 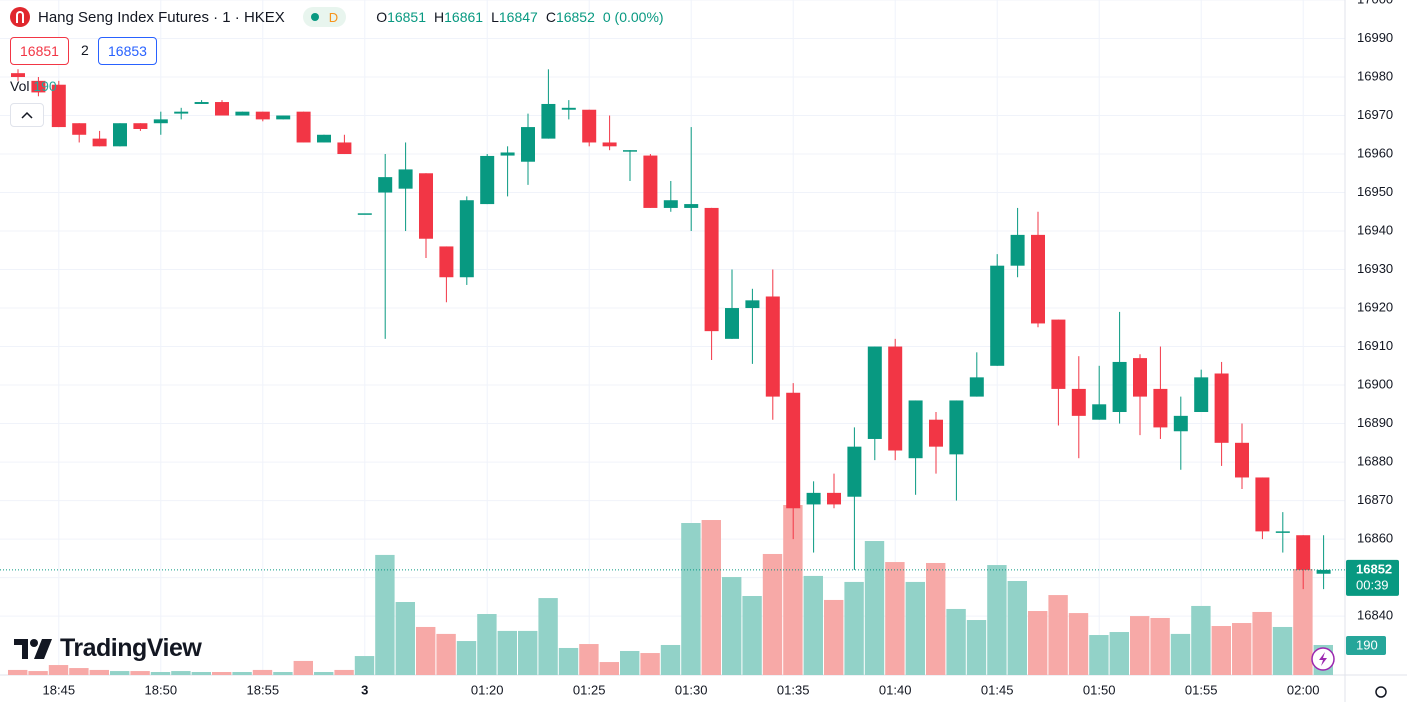 What do you see at coordinates (1375, 229) in the screenshot?
I see `y-tick-label: 16940` at bounding box center [1375, 229].